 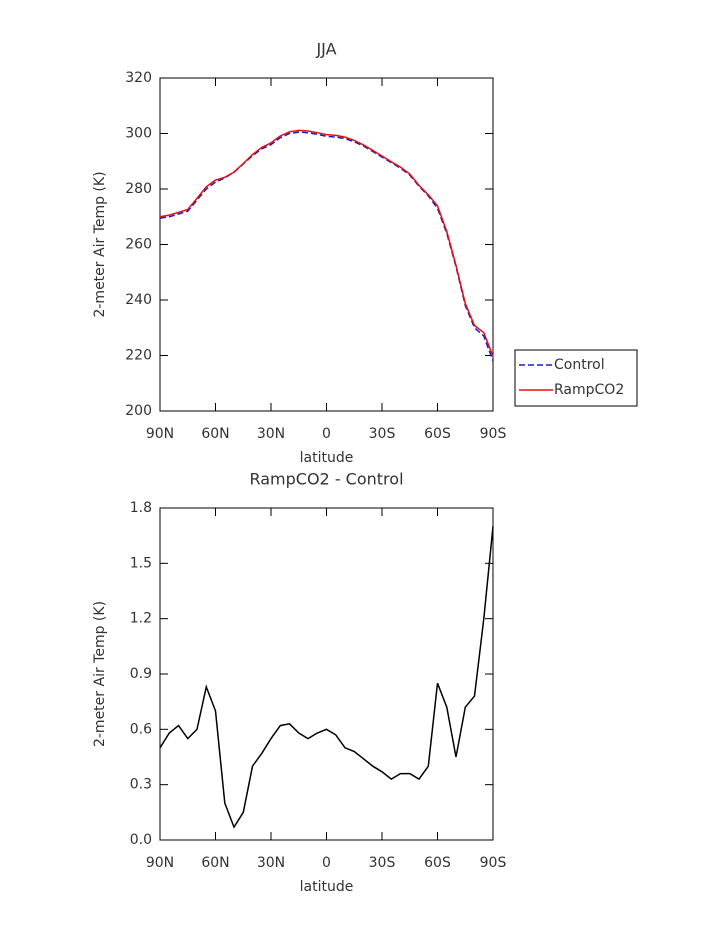 I want to click on y-tick-label: 320, so click(x=138, y=78).